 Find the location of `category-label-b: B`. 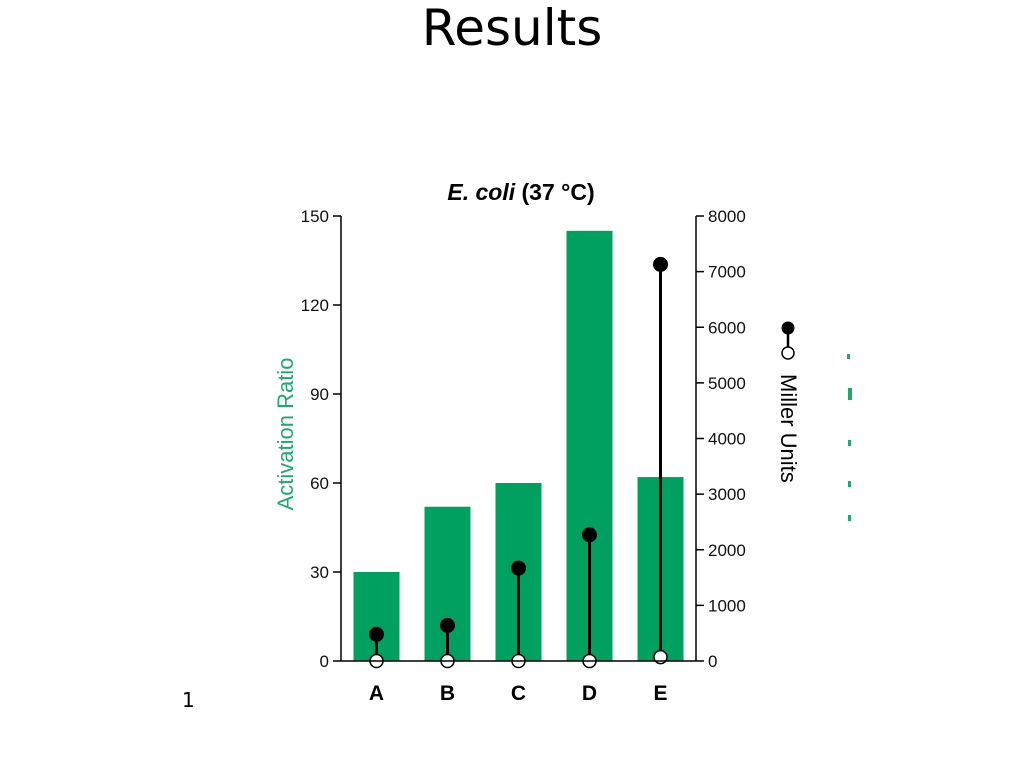

category-label-b: B is located at coordinates (447, 693).